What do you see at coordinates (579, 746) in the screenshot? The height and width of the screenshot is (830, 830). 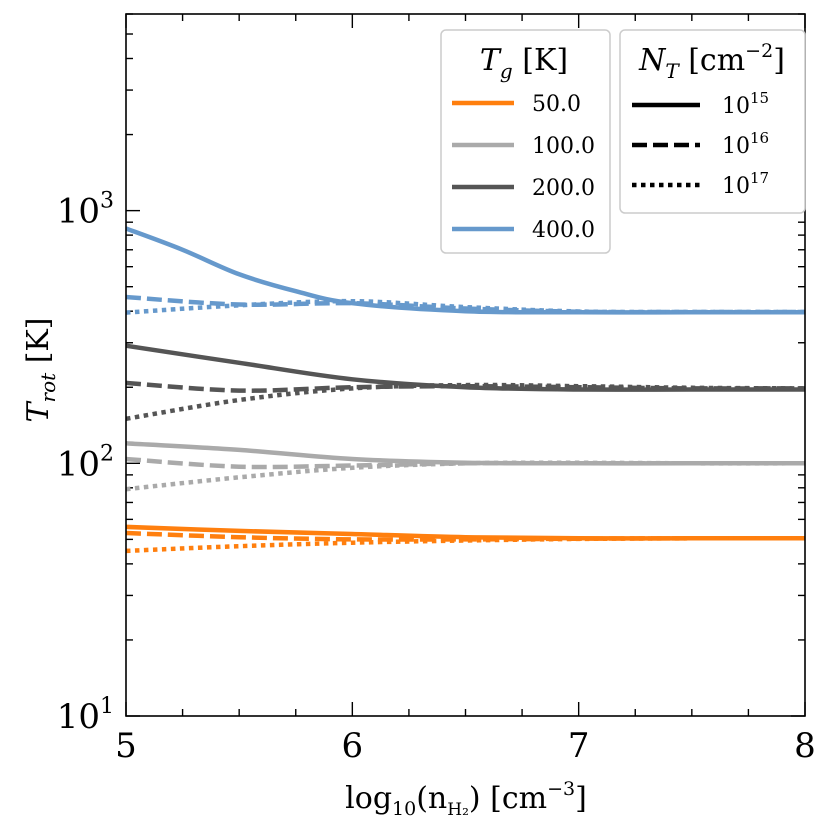 I see `x-tick-label: 7` at bounding box center [579, 746].